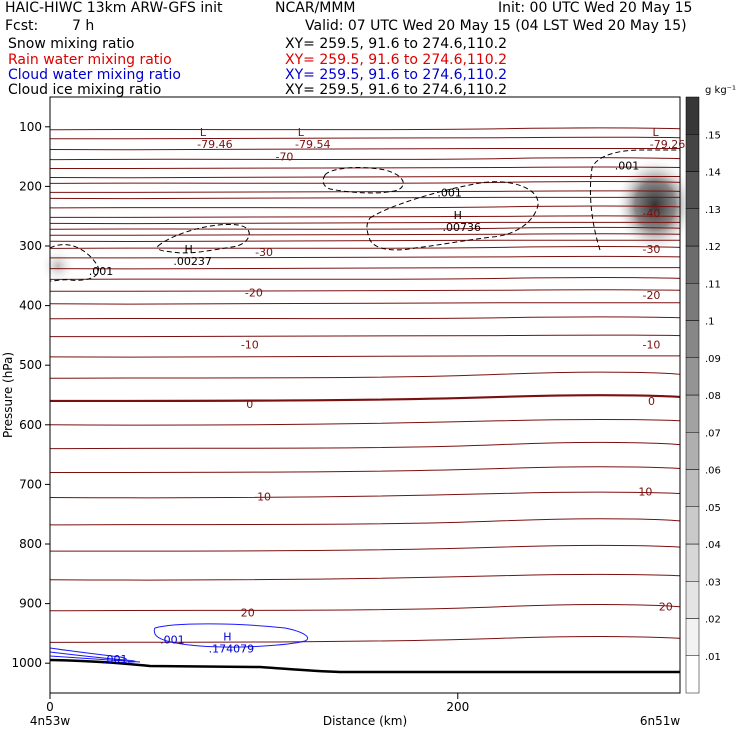  Describe the element at coordinates (457, 707) in the screenshot. I see `x-tick-label: 200` at that location.